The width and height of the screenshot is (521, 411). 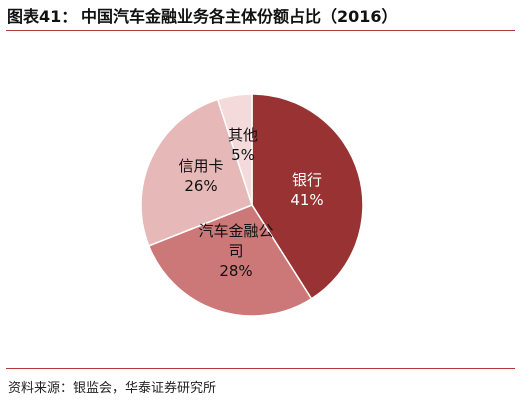 I want to click on pie-label-3: 信用卡 26%, so click(x=200, y=176).